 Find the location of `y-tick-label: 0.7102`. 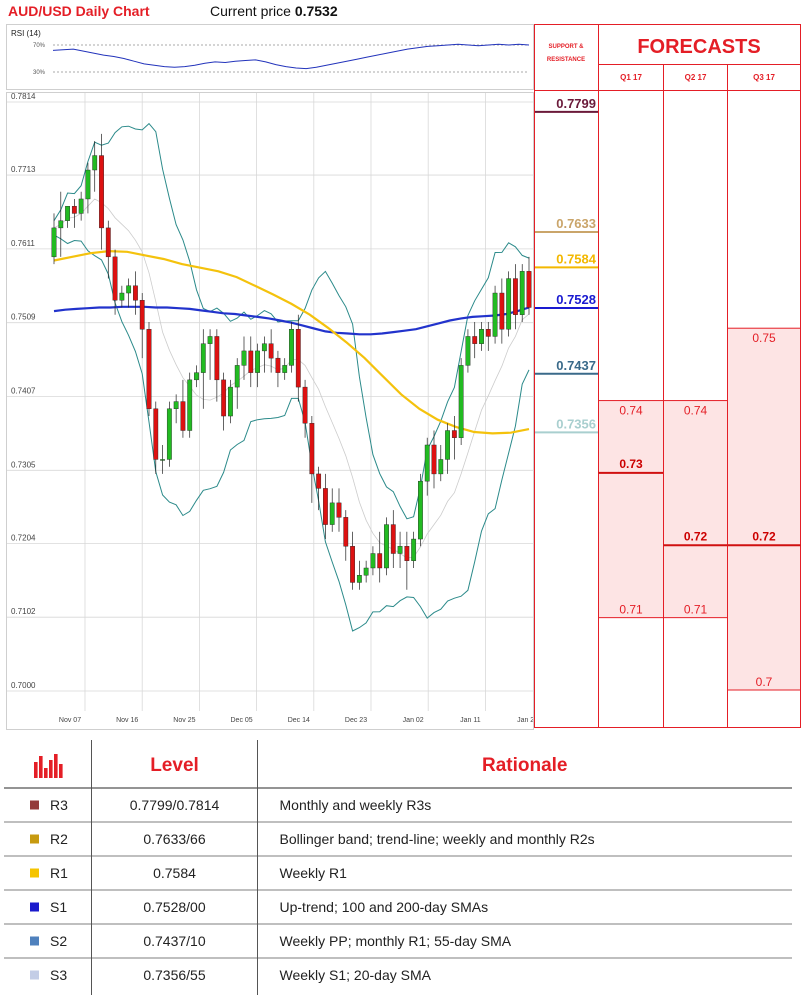

y-tick-label: 0.7102 is located at coordinates (23, 611).